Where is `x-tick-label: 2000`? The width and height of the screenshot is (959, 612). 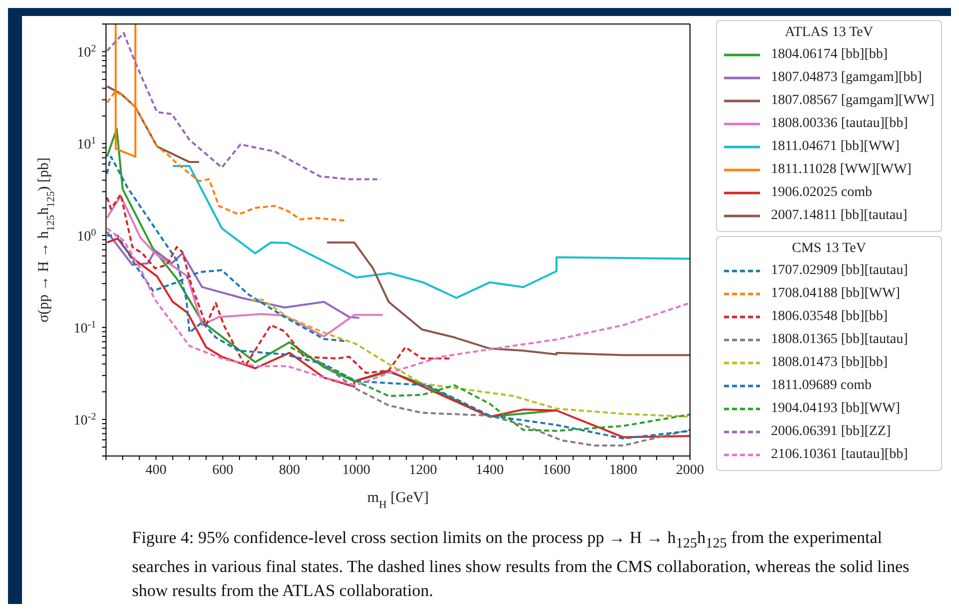
x-tick-label: 2000 is located at coordinates (690, 470).